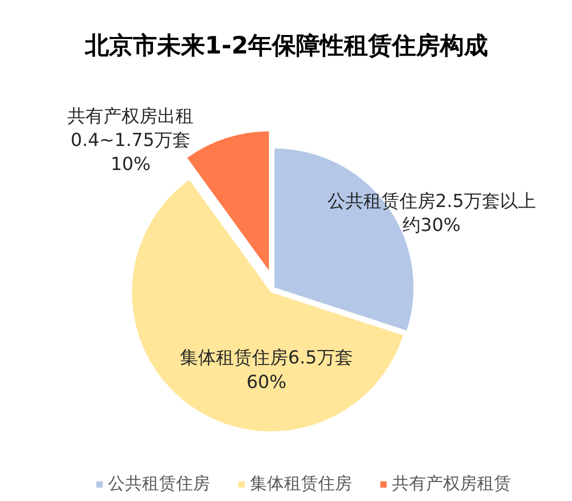  Describe the element at coordinates (266, 370) in the screenshot. I see `data-label: 集体租赁住房6.5万套60%` at that location.